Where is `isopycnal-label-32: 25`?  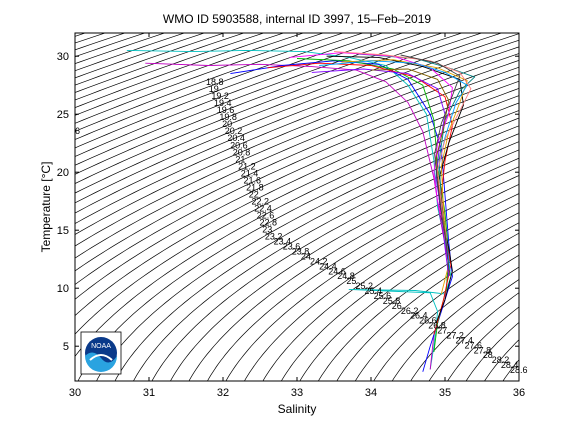 isopycnal-label-32: 25 is located at coordinates (351, 281).